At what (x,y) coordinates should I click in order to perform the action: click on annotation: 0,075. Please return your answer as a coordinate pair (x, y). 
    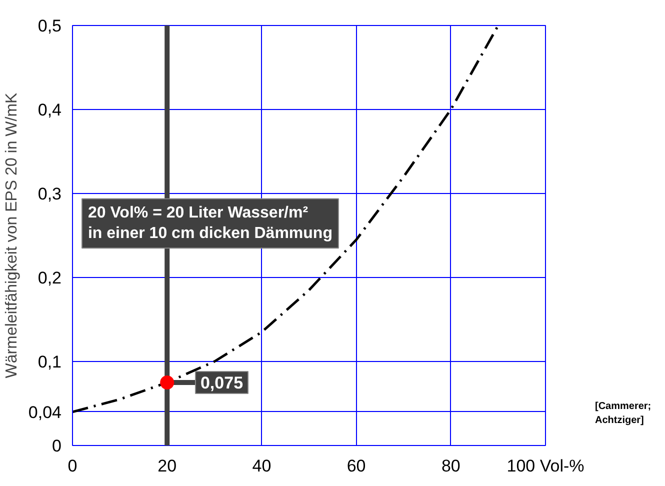
    Looking at the image, I should click on (222, 383).